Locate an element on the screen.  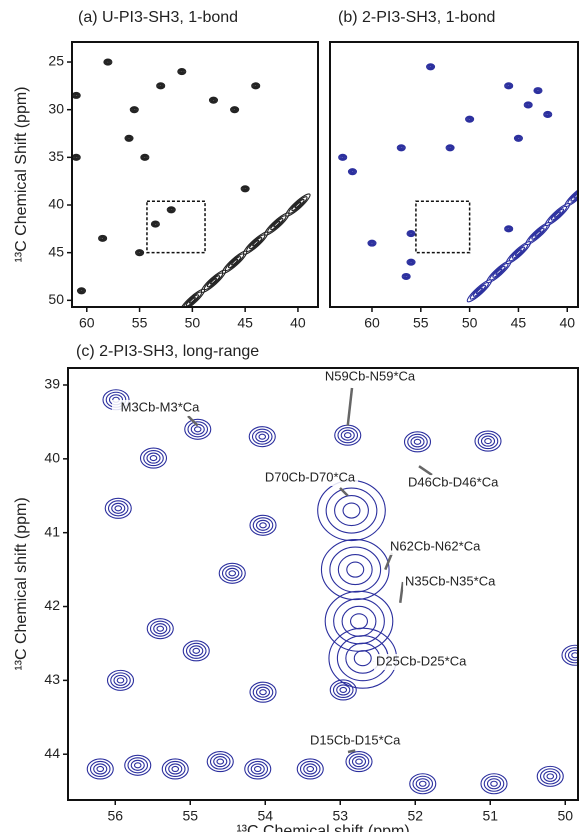
x-tick-label: 45 is located at coordinates (245, 323).